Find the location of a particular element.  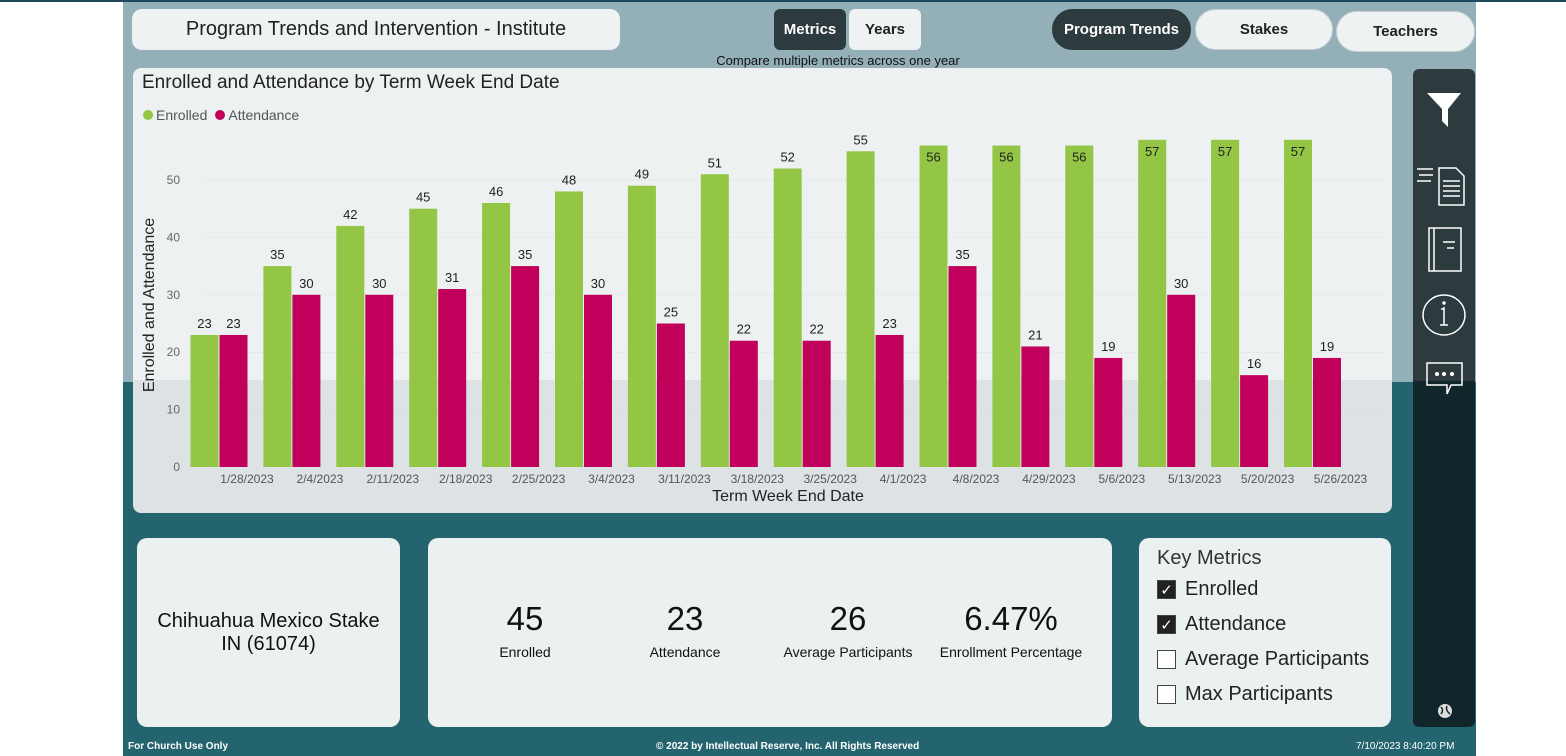

legend-enrolled-dot is located at coordinates (148, 115).